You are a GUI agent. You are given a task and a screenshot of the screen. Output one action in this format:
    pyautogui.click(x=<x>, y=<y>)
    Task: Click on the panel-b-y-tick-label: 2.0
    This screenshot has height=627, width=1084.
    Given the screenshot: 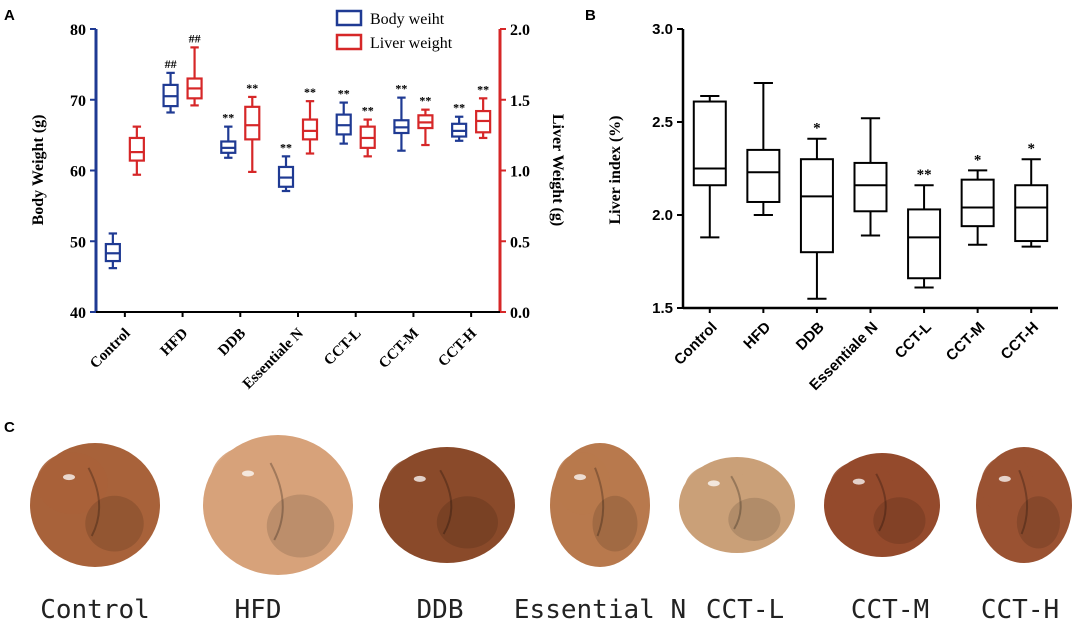 What is the action you would take?
    pyautogui.click(x=662, y=215)
    